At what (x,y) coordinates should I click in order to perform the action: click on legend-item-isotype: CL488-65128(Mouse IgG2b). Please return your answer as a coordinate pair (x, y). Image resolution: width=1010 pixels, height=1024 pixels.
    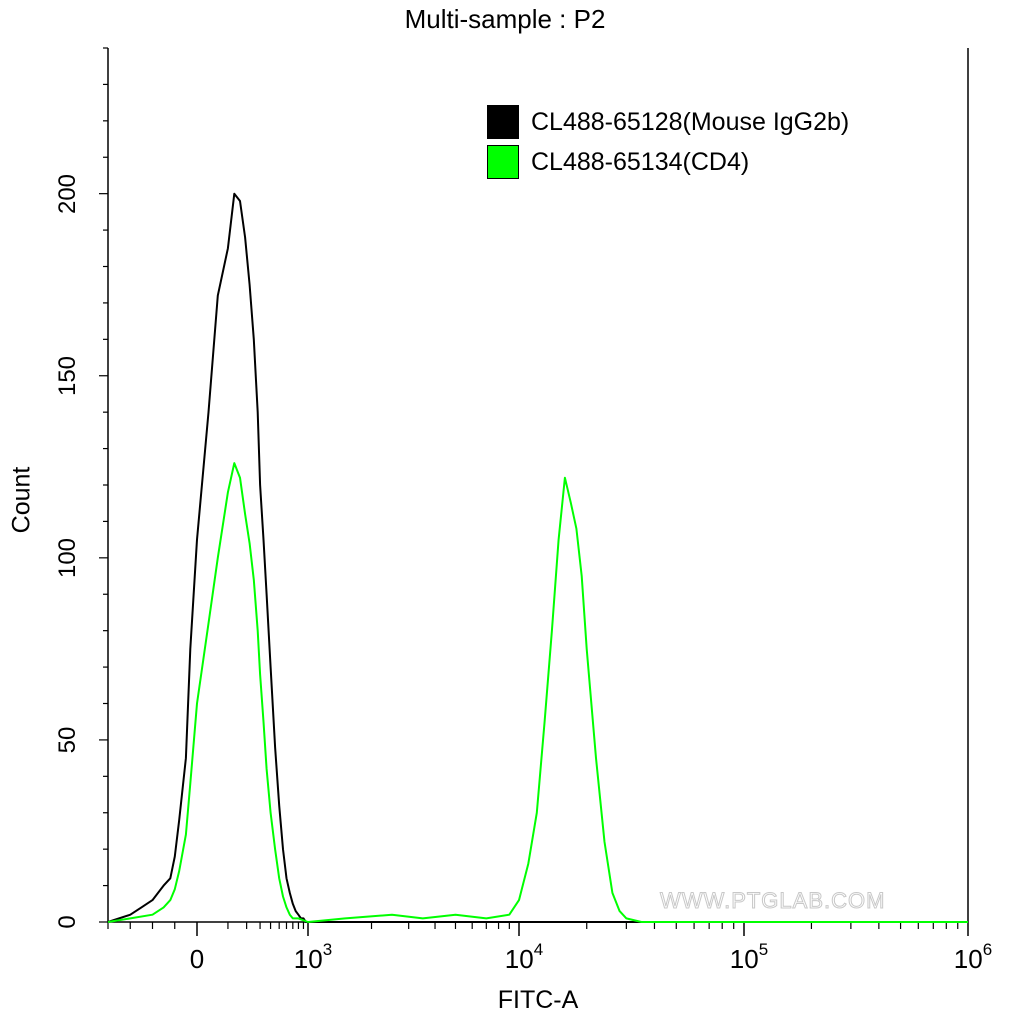
    Looking at the image, I should click on (668, 122).